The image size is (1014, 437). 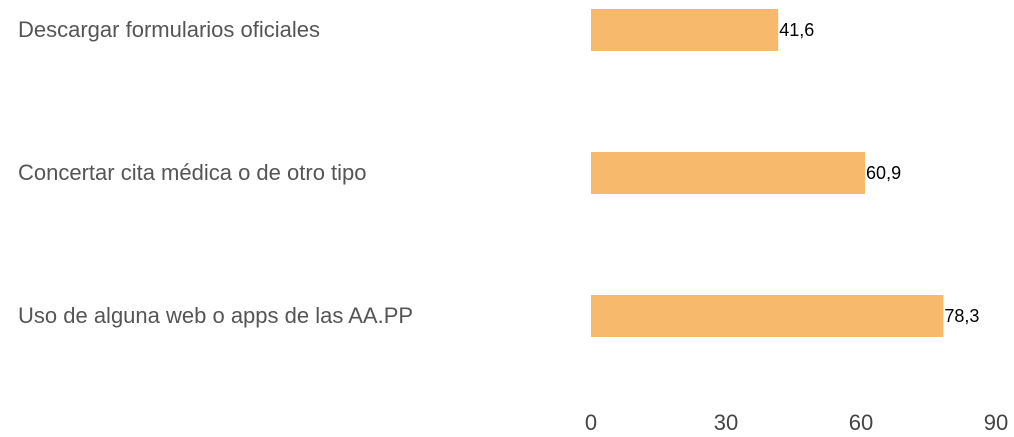 I want to click on category-label: Concertar cita médica o de otro tipo, so click(x=192, y=172).